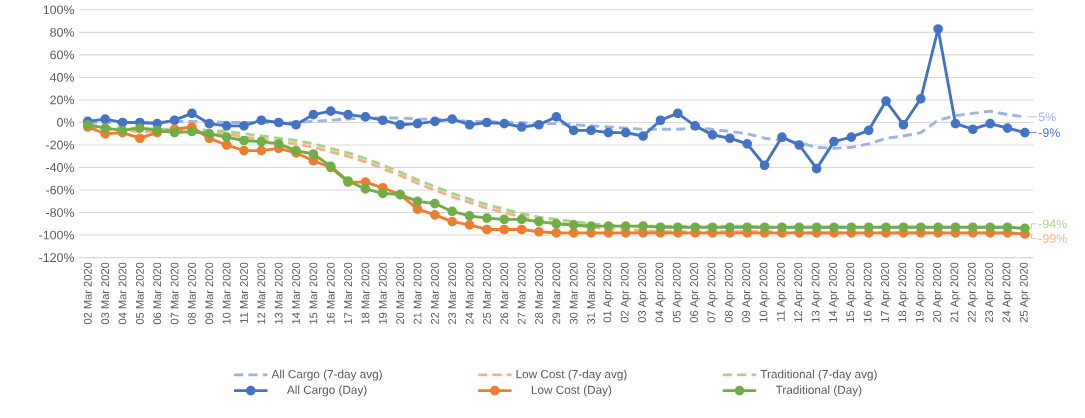 Image resolution: width=1085 pixels, height=418 pixels. I want to click on x-tick-label: 27 Mar 2020, so click(521, 293).